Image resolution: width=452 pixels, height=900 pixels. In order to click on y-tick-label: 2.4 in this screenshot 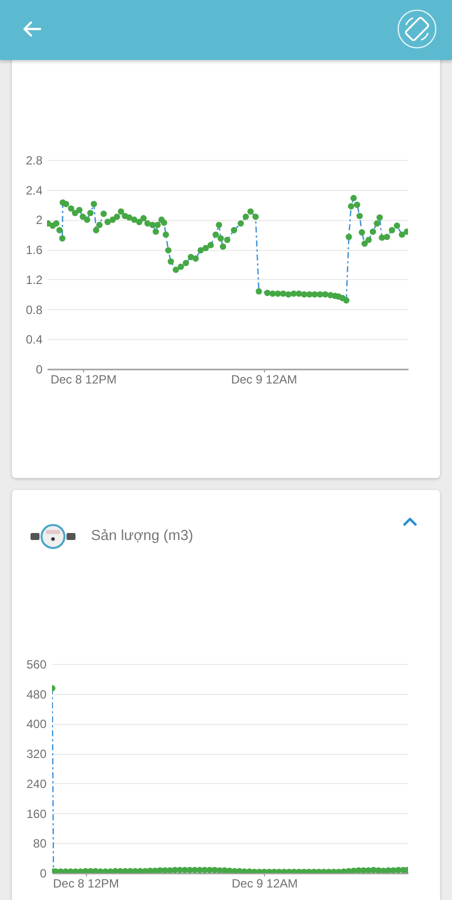, I will do `click(34, 190)`.